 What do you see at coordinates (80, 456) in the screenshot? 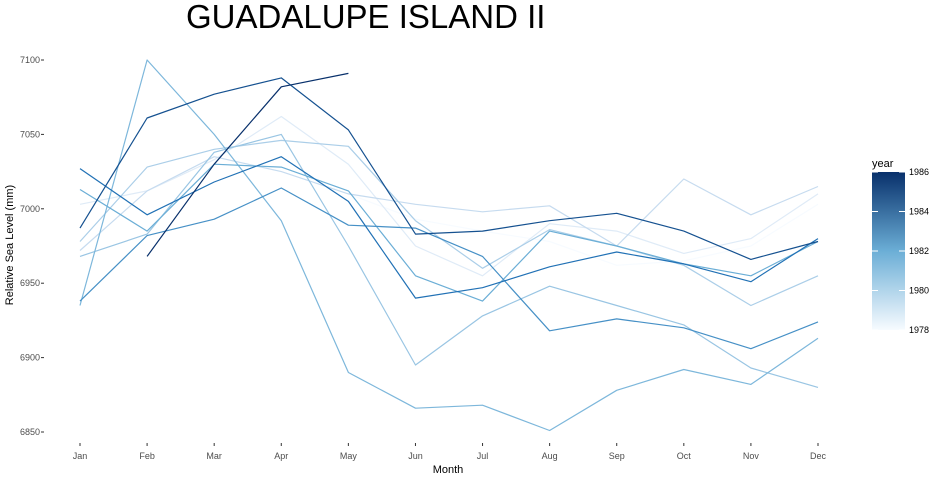
I see `x-tick-label: Jan` at bounding box center [80, 456].